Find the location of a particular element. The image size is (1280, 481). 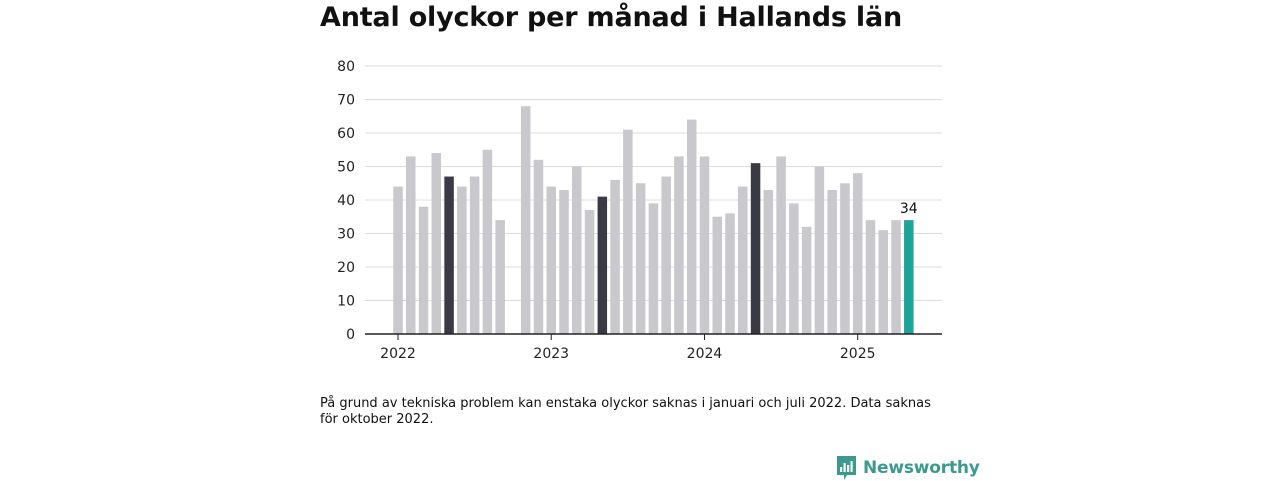

y-tick-label: 80 is located at coordinates (346, 67).